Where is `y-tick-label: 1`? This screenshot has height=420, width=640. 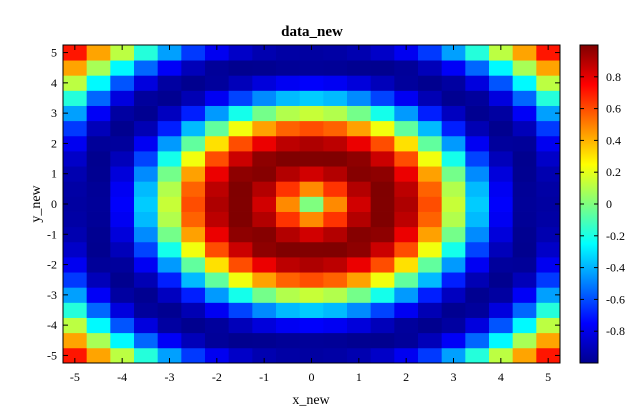 y-tick-label: 1 is located at coordinates (54, 174).